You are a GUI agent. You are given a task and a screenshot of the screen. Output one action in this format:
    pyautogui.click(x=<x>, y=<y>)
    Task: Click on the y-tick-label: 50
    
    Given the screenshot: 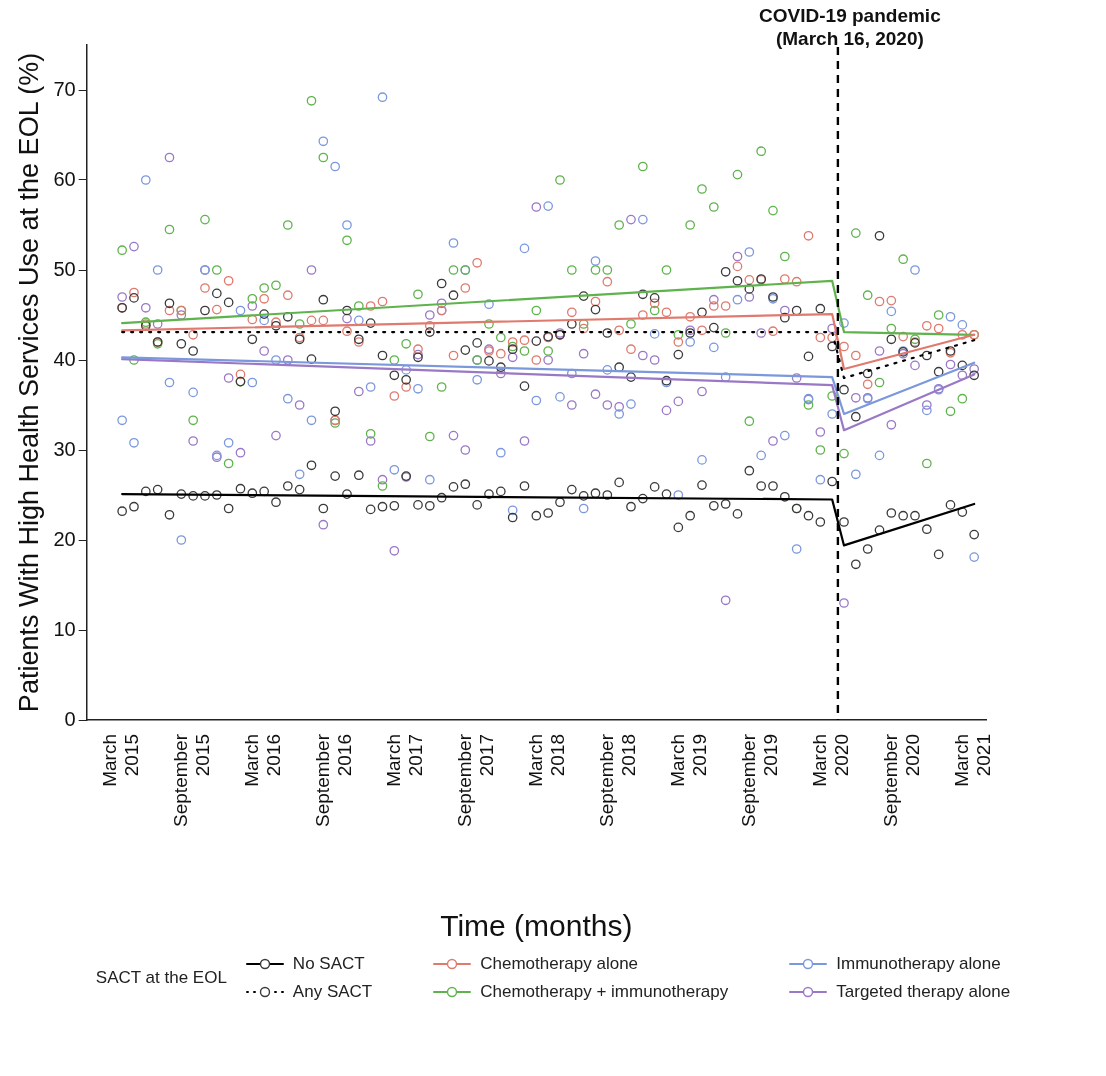 What is the action you would take?
    pyautogui.click(x=64, y=268)
    